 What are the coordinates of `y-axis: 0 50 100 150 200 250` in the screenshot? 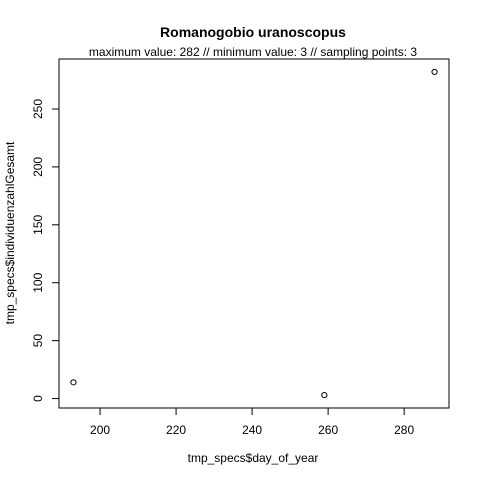 It's located at (45, 250).